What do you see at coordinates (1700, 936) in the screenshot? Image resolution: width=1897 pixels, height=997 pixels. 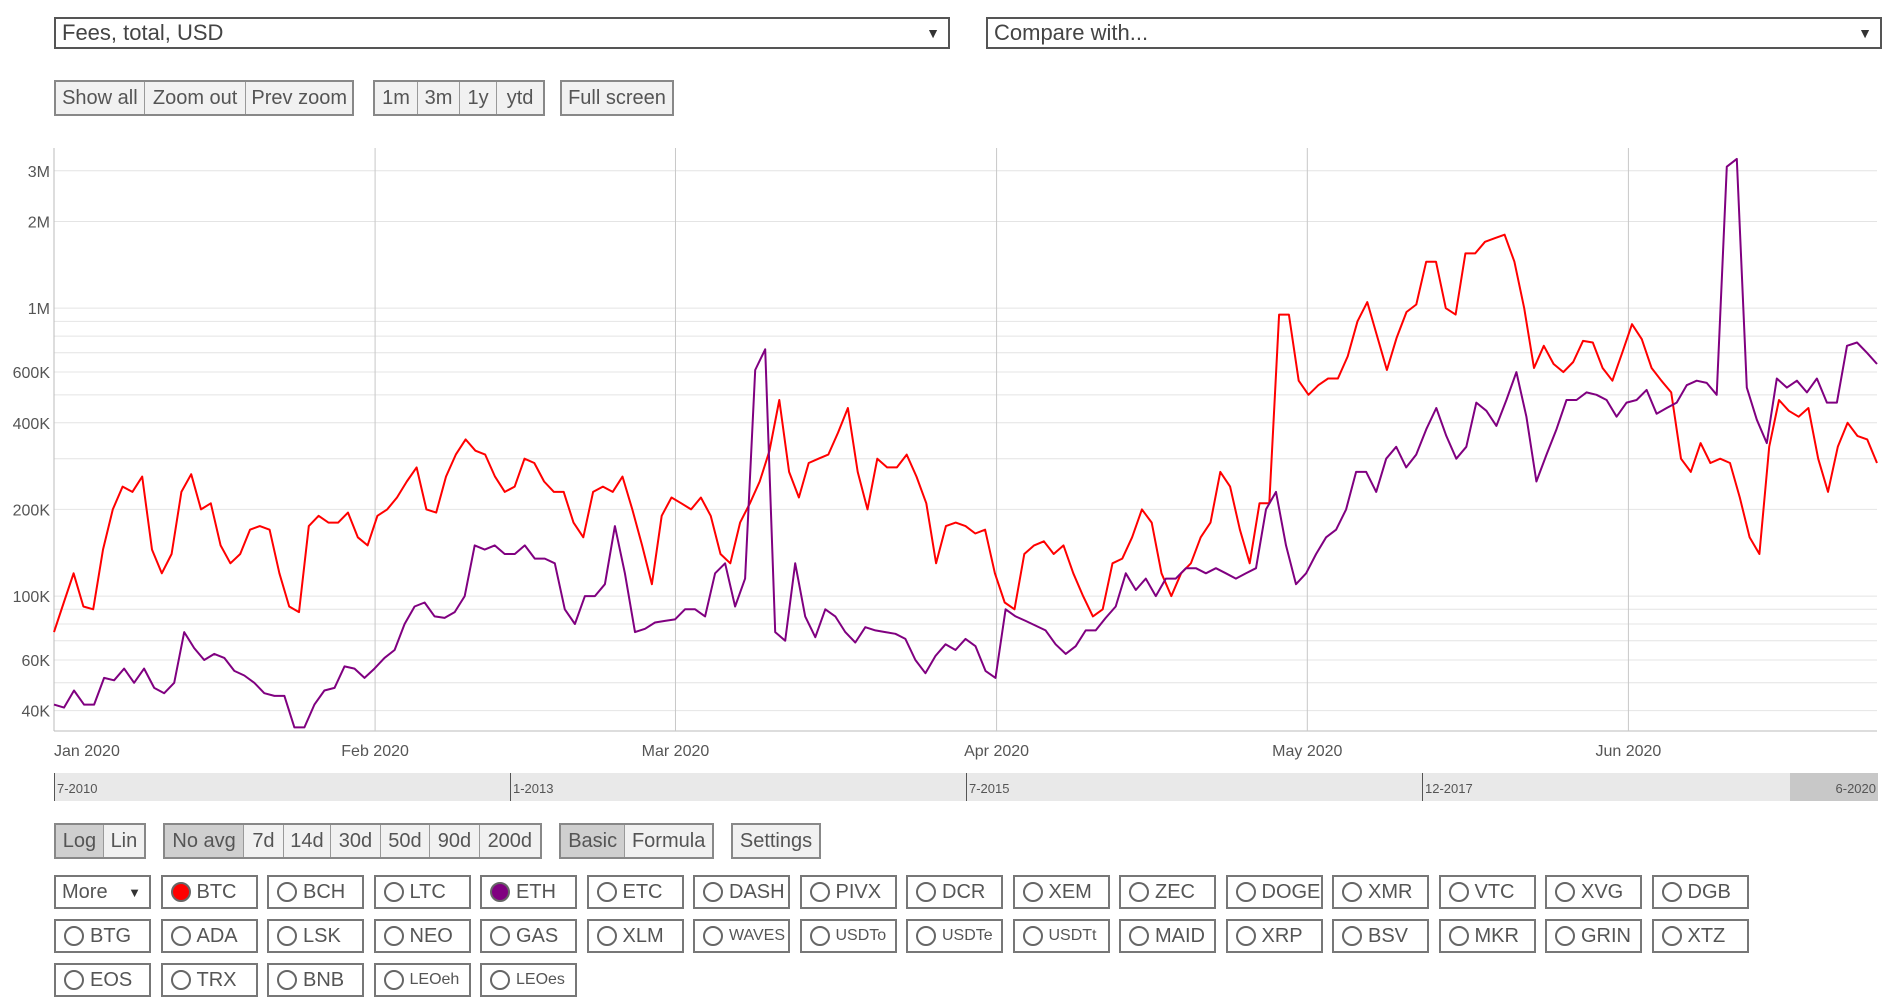 I see `coin-toggle-xtz: XTZ` at bounding box center [1700, 936].